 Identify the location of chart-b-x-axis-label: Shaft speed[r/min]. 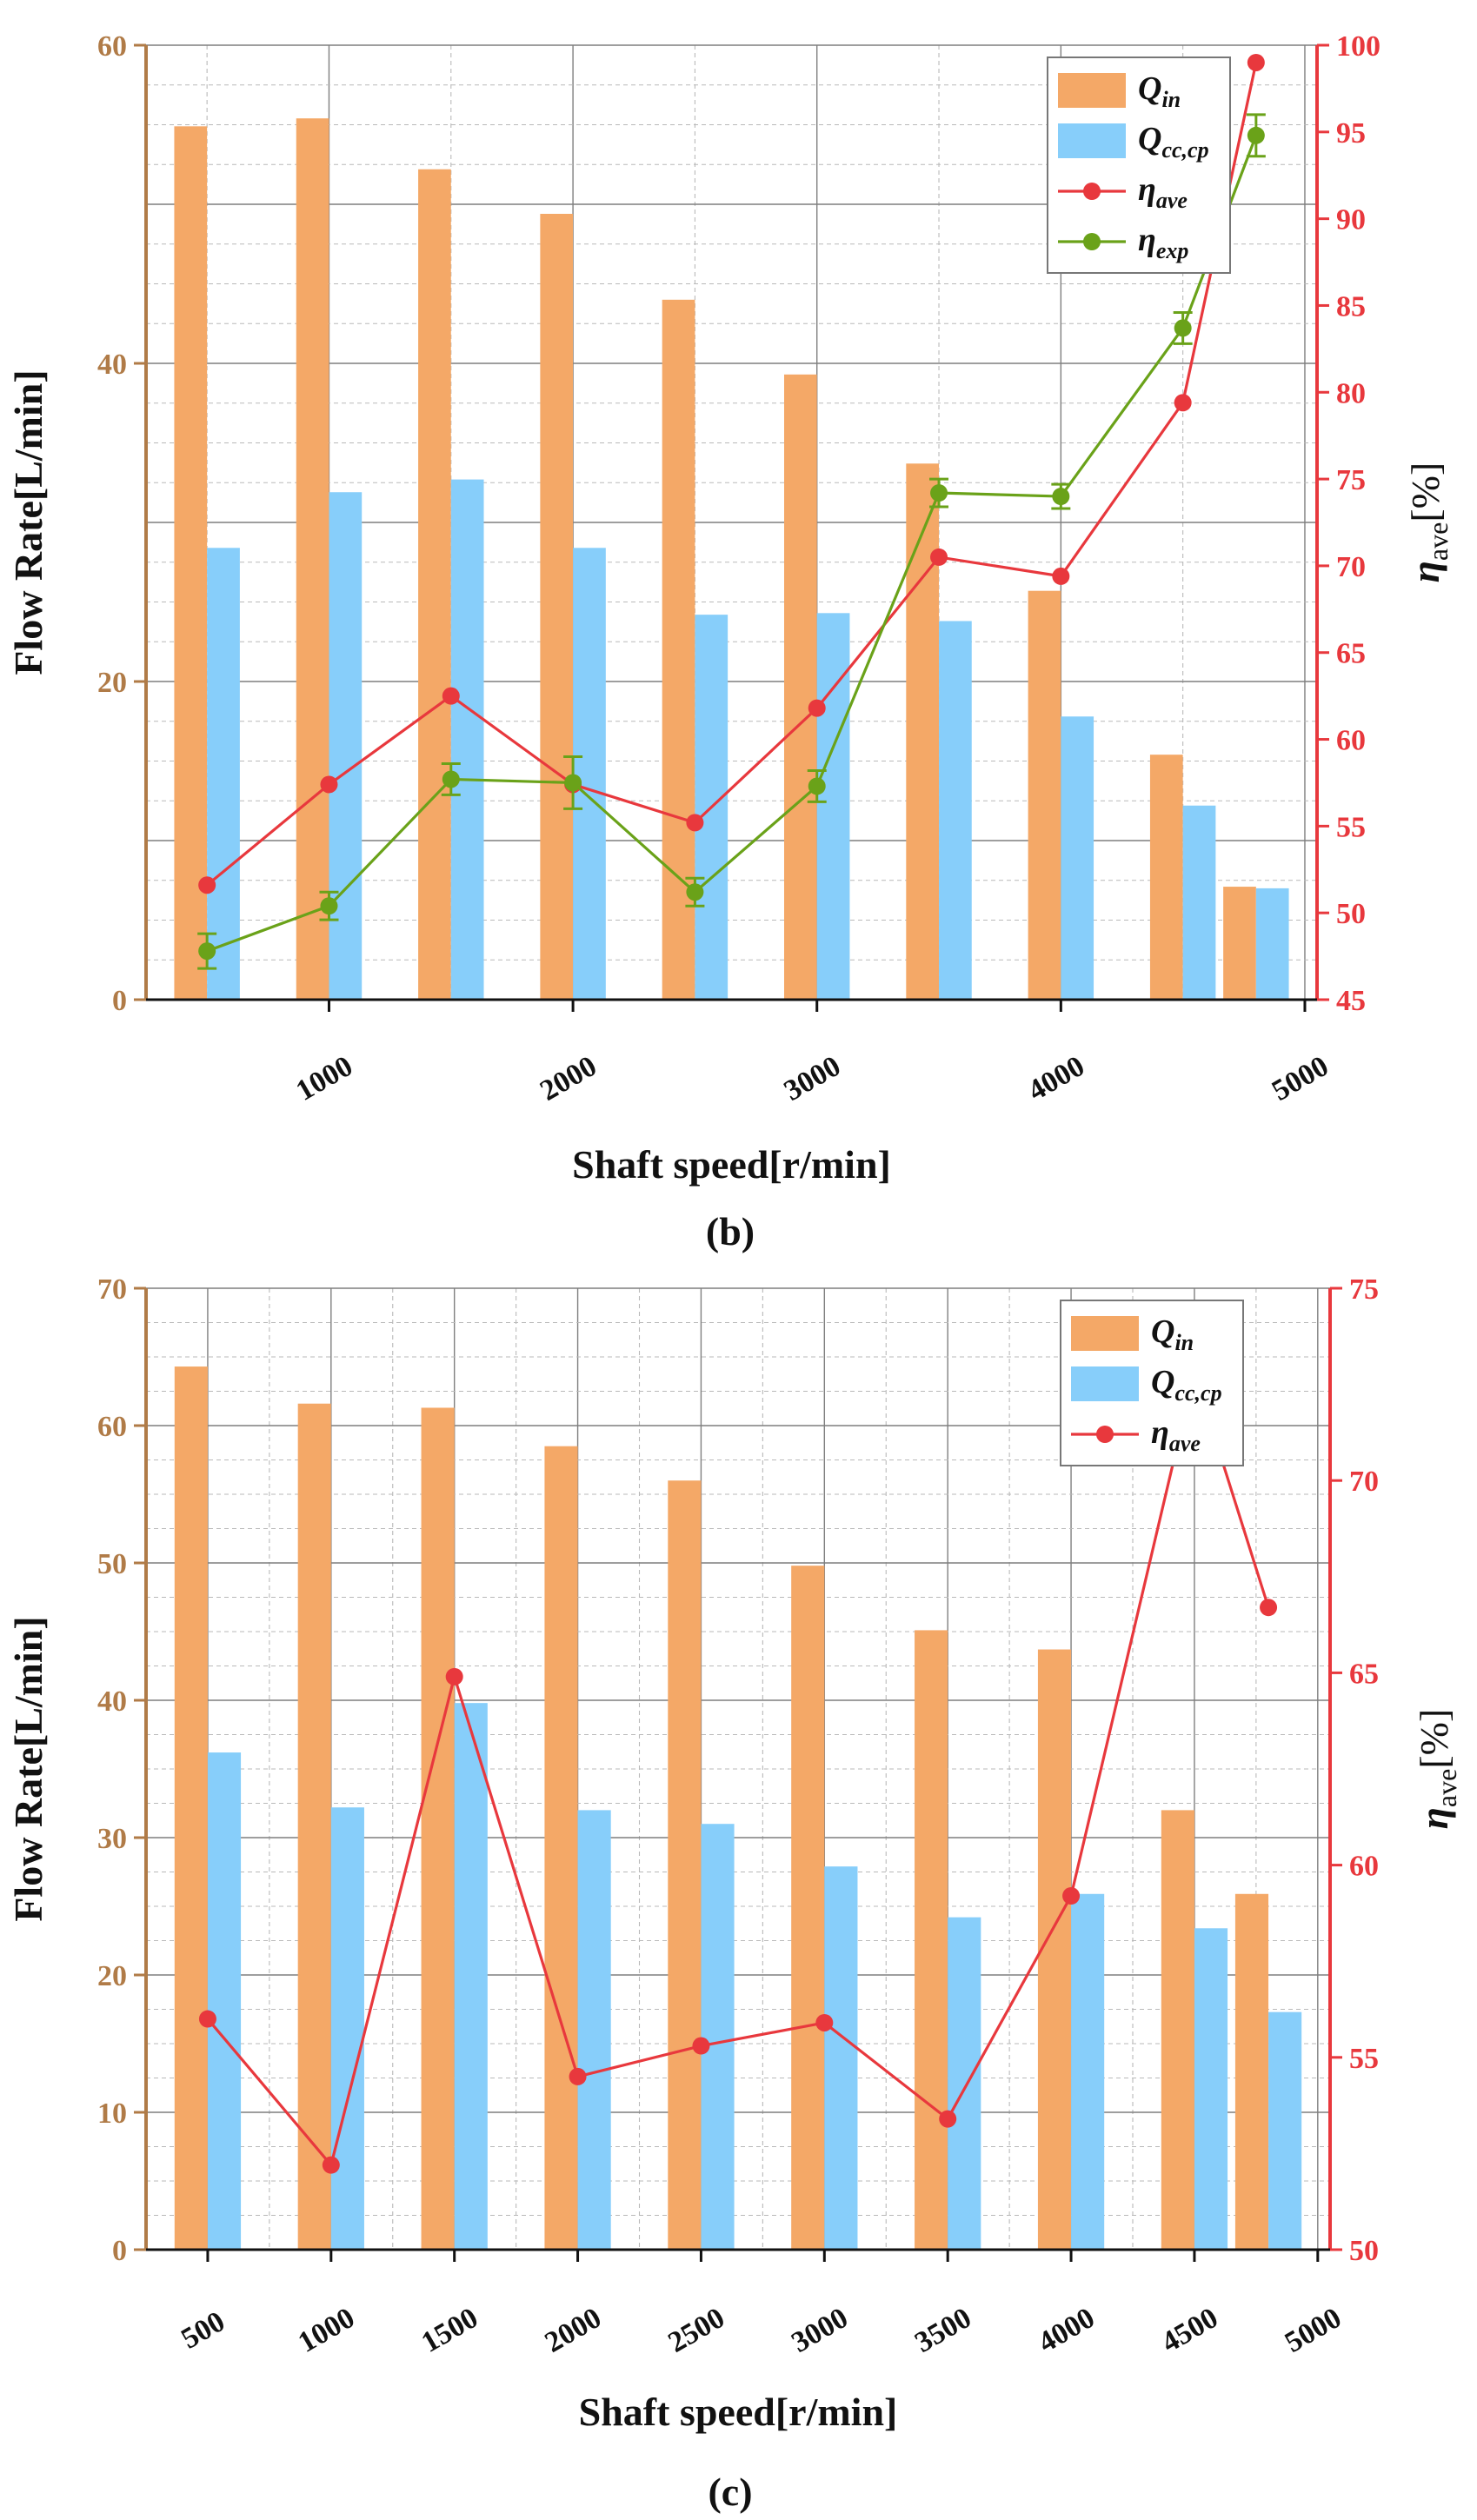
(731, 1164).